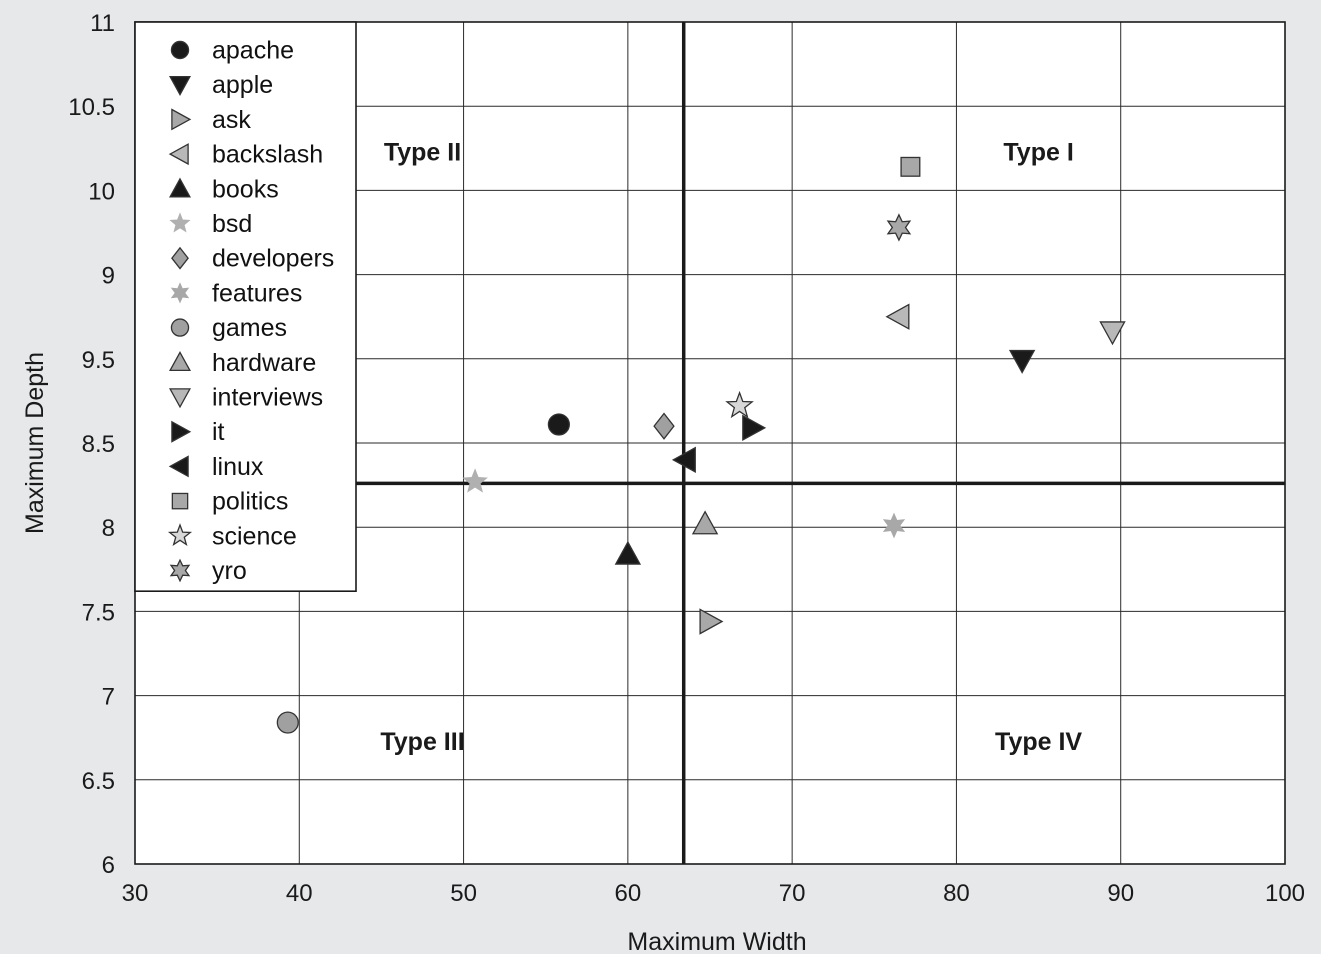 The image size is (1321, 954). What do you see at coordinates (108, 276) in the screenshot?
I see `y-tick-label: 9` at bounding box center [108, 276].